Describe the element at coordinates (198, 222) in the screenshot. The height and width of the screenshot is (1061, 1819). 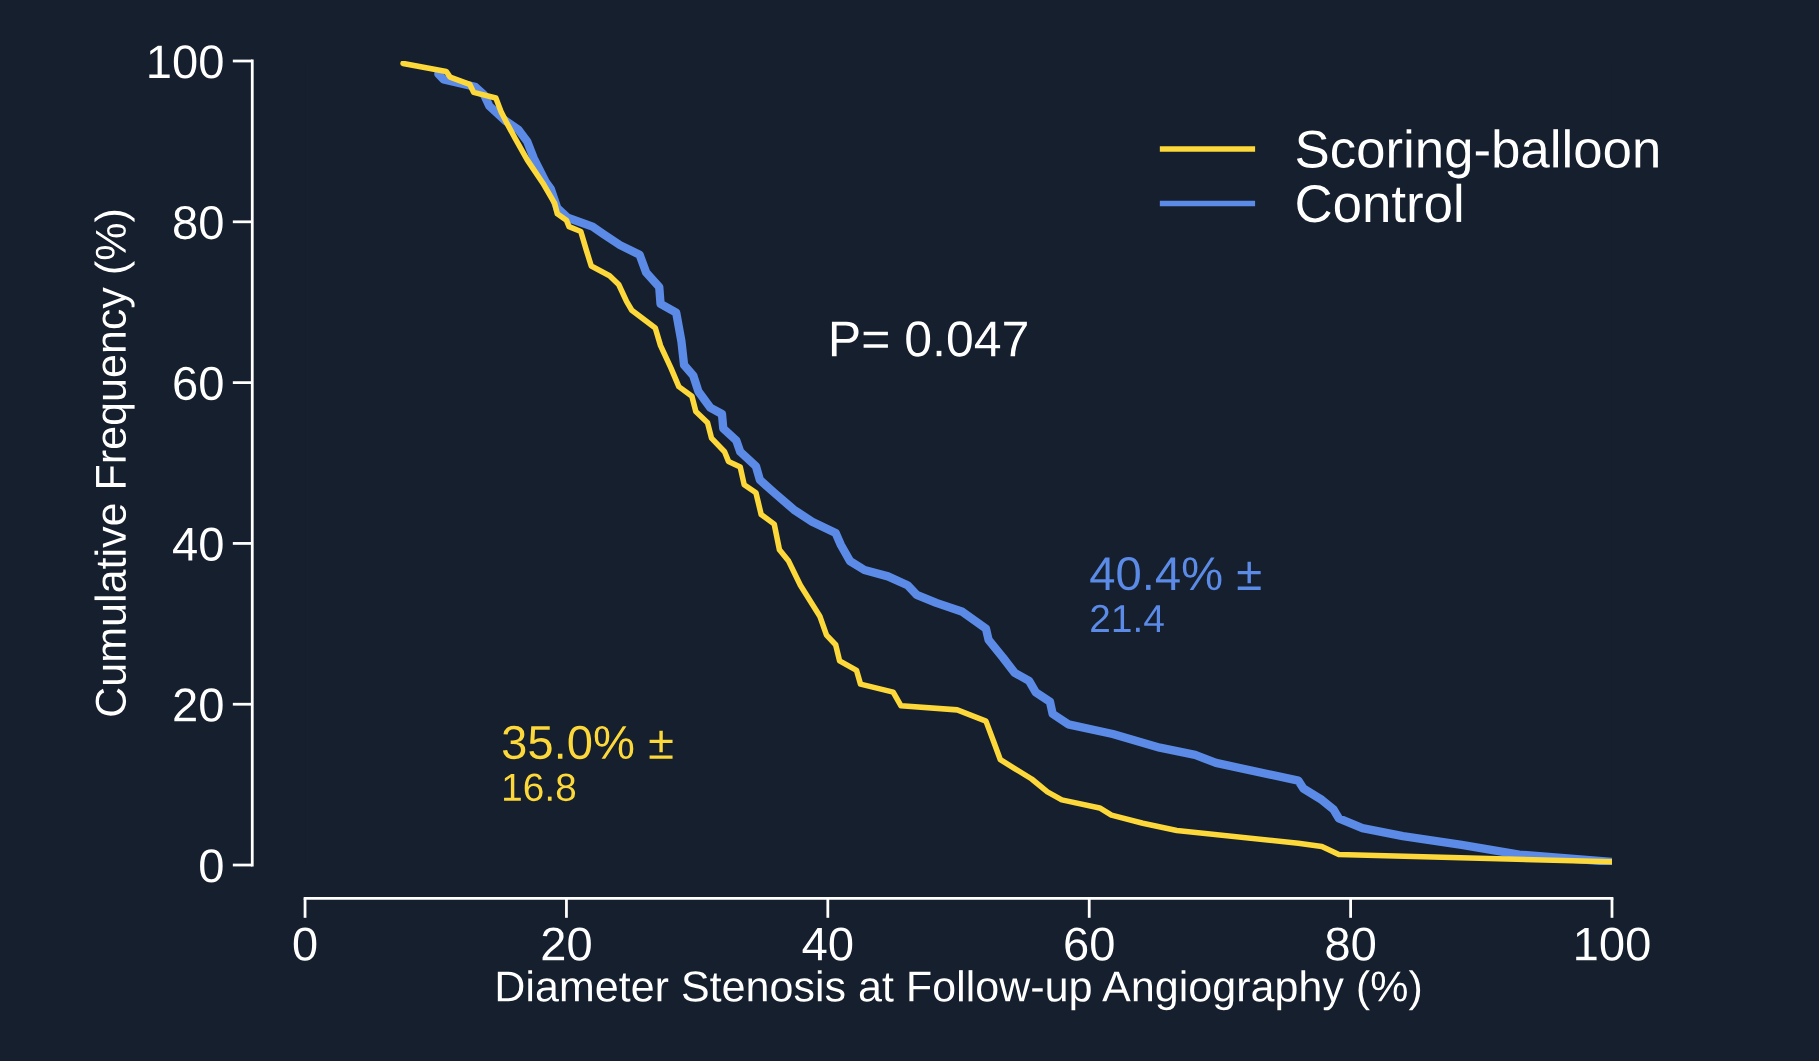
I see `y-tick-label: 80` at that location.